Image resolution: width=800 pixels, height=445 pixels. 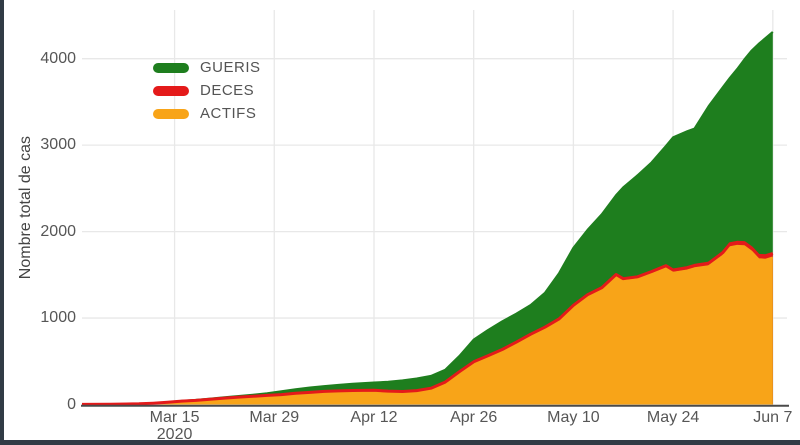 I want to click on actifs-swatch-icon, so click(x=171, y=113).